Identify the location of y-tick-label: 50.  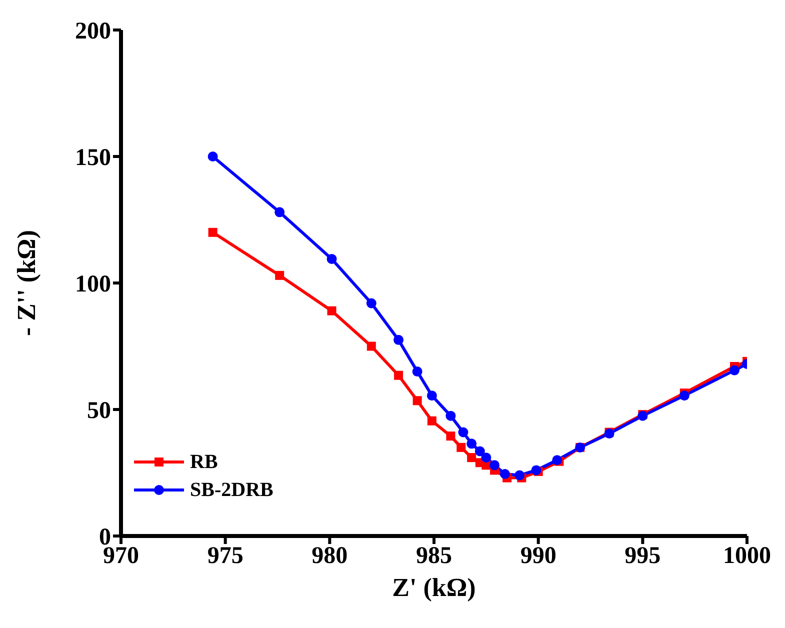
(99, 411).